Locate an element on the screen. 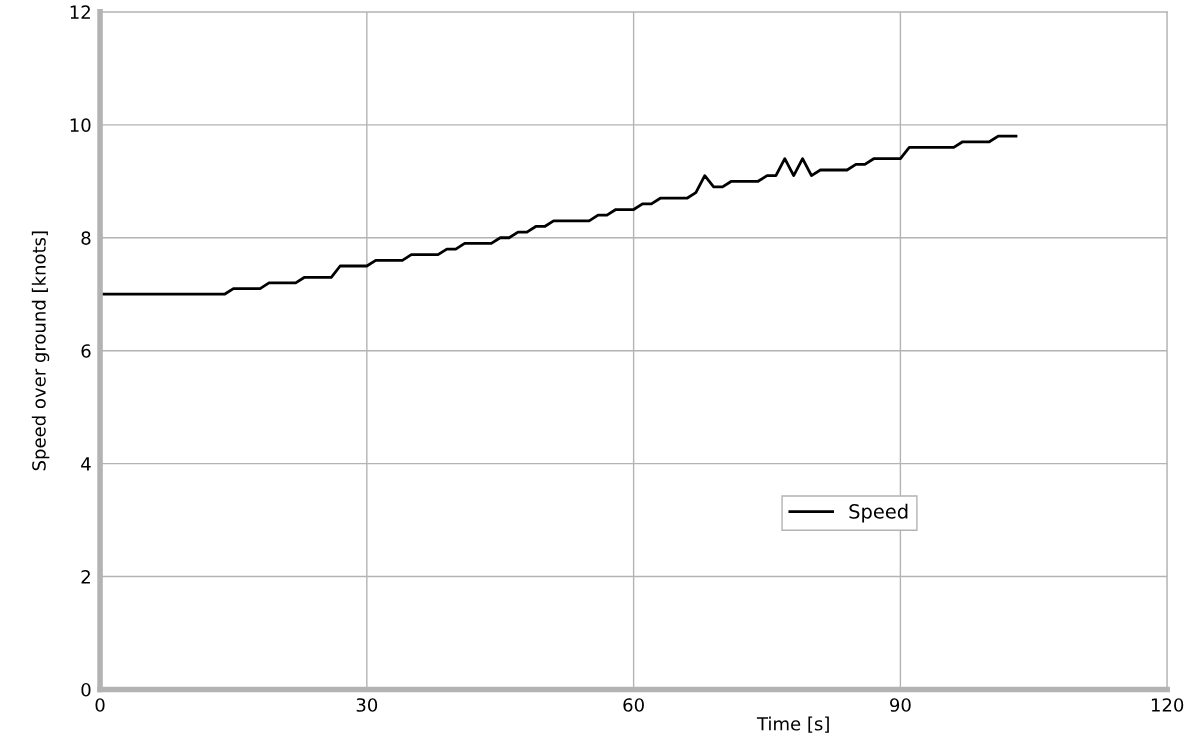 The height and width of the screenshot is (743, 1191). x-tick-label: 90 is located at coordinates (900, 705).